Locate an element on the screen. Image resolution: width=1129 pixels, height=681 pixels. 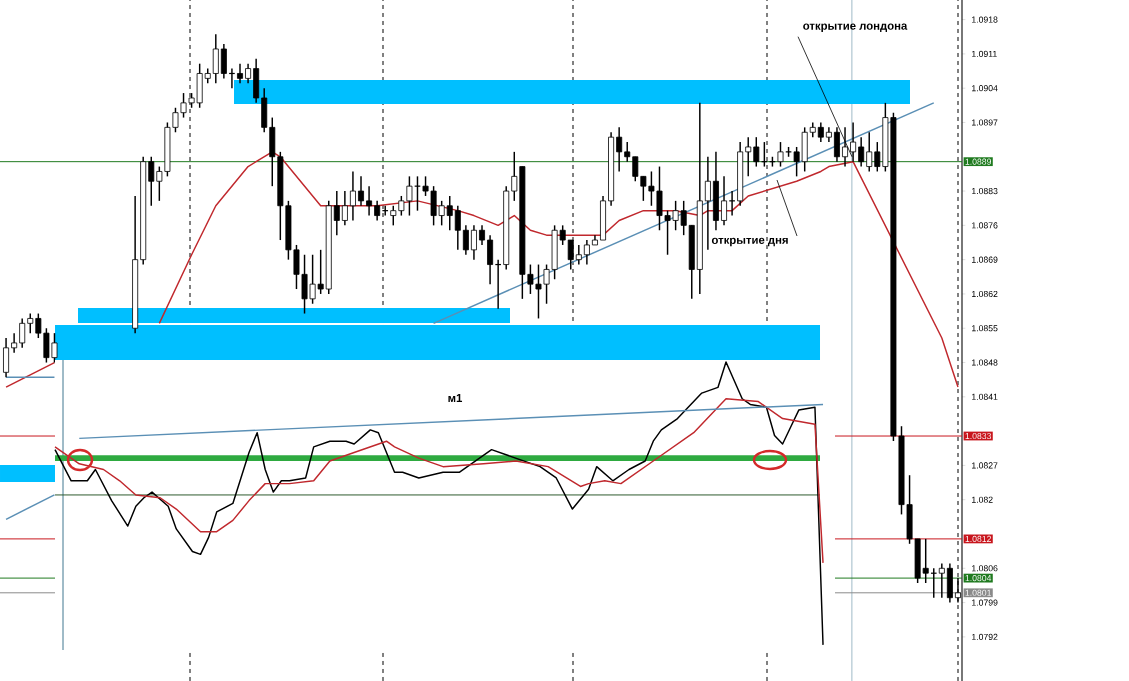
annotation: открытие дня is located at coordinates (749, 242).